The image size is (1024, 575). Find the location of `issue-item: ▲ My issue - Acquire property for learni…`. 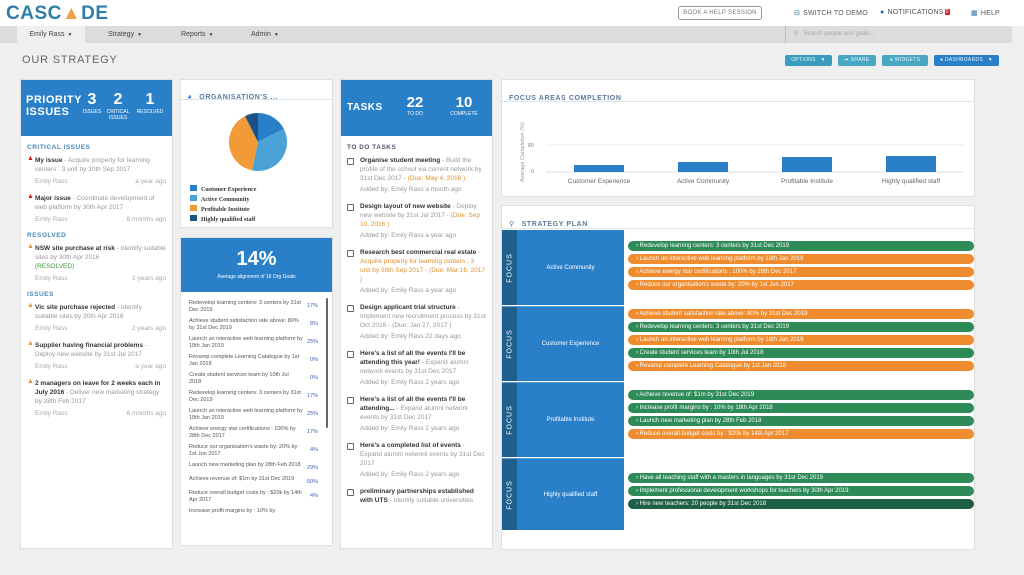

issue-item: ▲ My issue - Acquire property for learni… is located at coordinates (96, 170).